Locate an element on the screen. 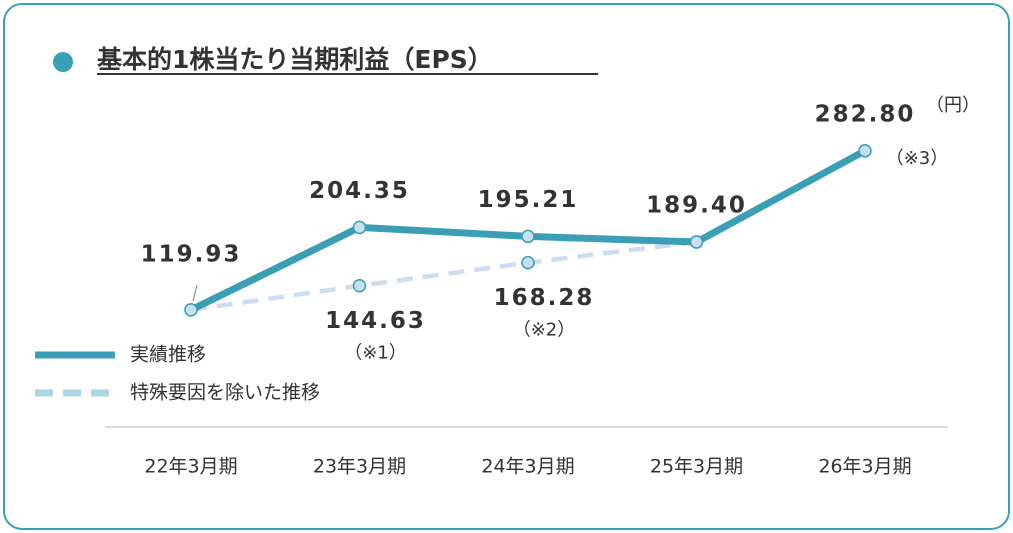  title-bullet is located at coordinates (63, 62).